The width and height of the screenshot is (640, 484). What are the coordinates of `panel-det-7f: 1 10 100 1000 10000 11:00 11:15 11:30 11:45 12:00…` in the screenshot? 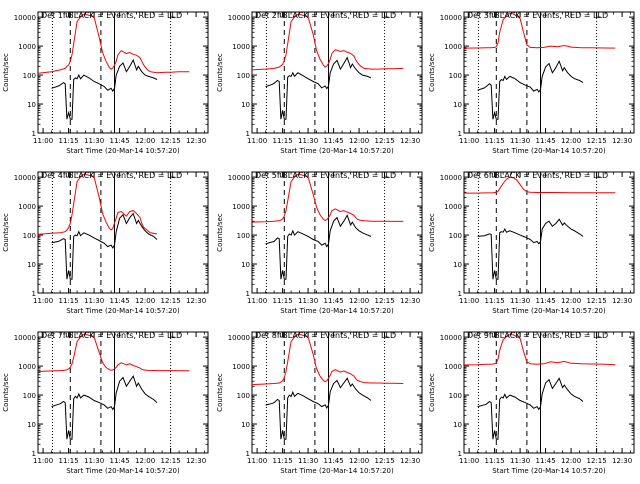 It's located at (105, 403).